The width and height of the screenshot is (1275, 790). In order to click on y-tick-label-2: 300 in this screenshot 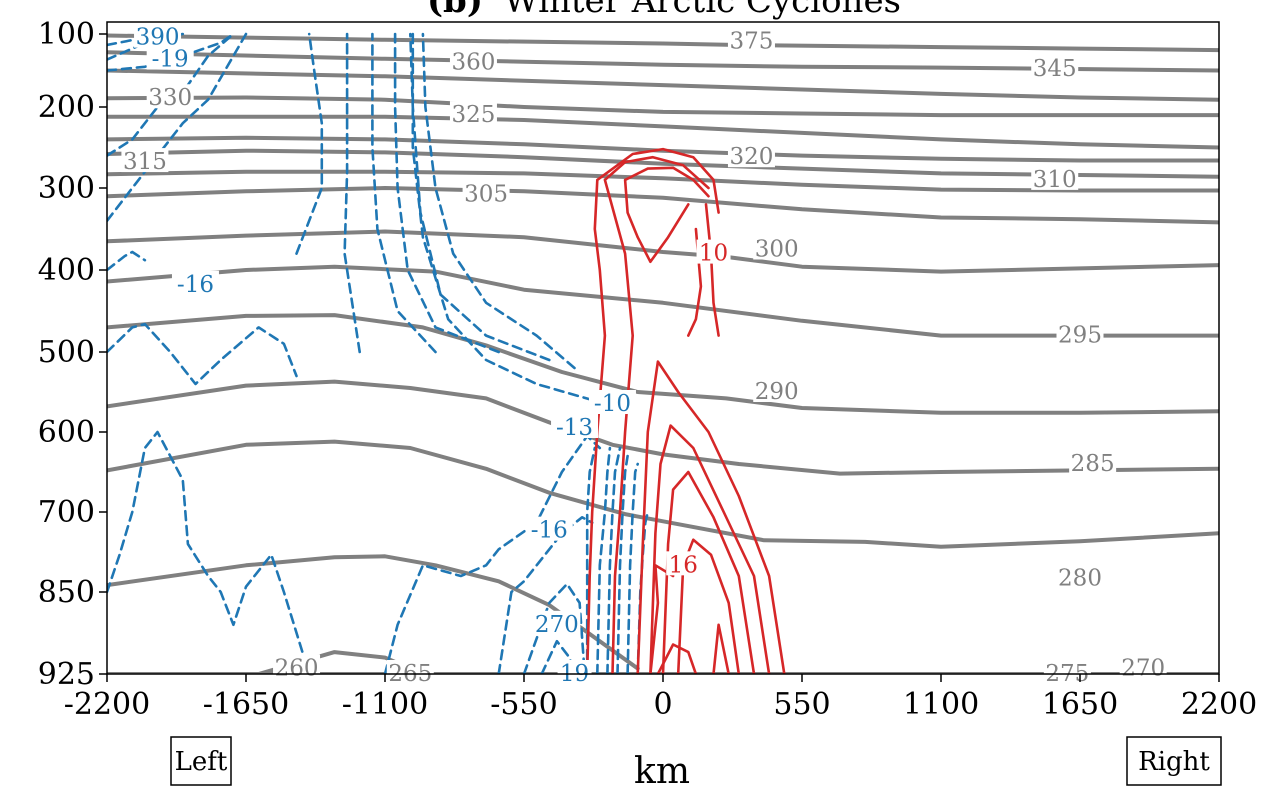, I will do `click(66, 188)`.